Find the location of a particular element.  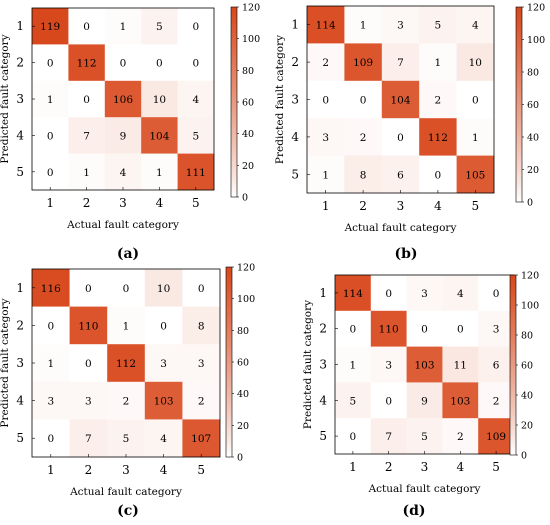

cell-value: 111 is located at coordinates (196, 173).